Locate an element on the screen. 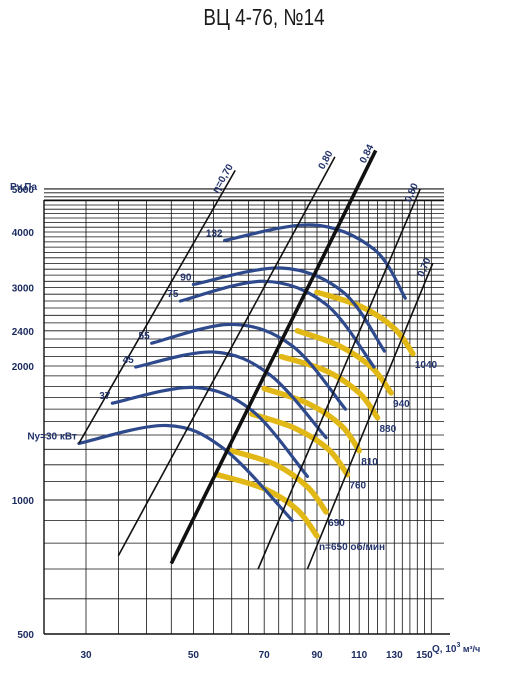 This screenshot has width=528, height=684. y-tick-label: 5000 is located at coordinates (23, 190).